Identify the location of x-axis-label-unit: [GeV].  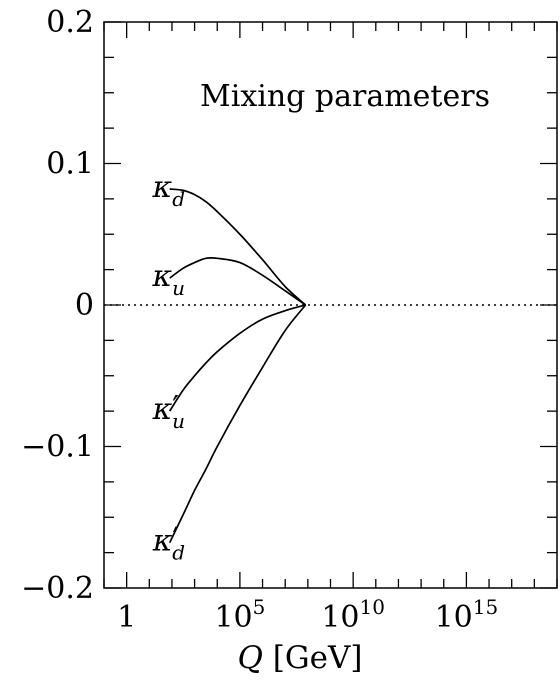
(313, 658).